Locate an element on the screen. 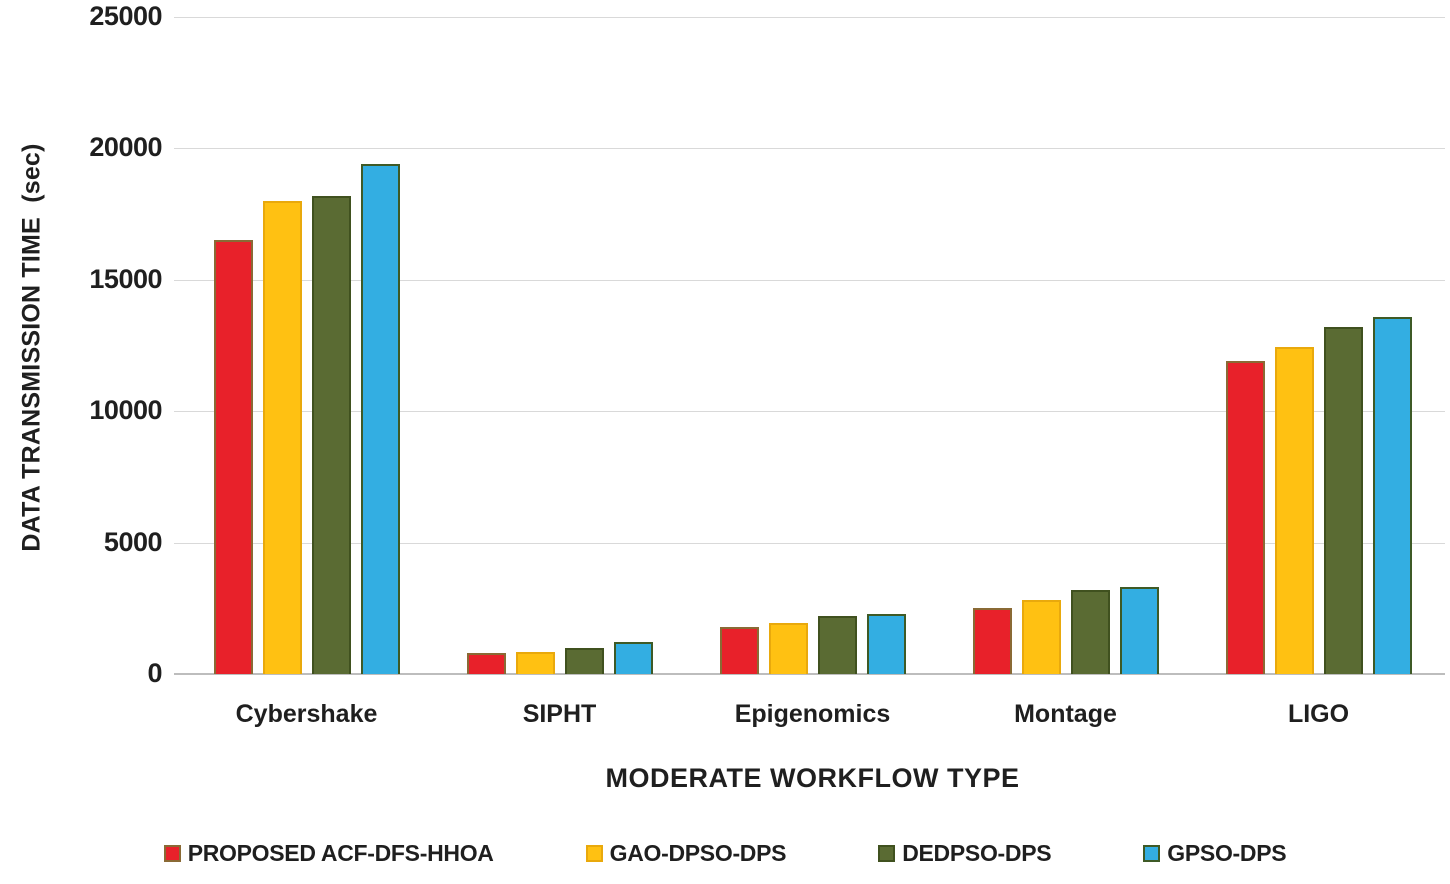  legend-label: GAO-DPSO-DPS is located at coordinates (698, 853).